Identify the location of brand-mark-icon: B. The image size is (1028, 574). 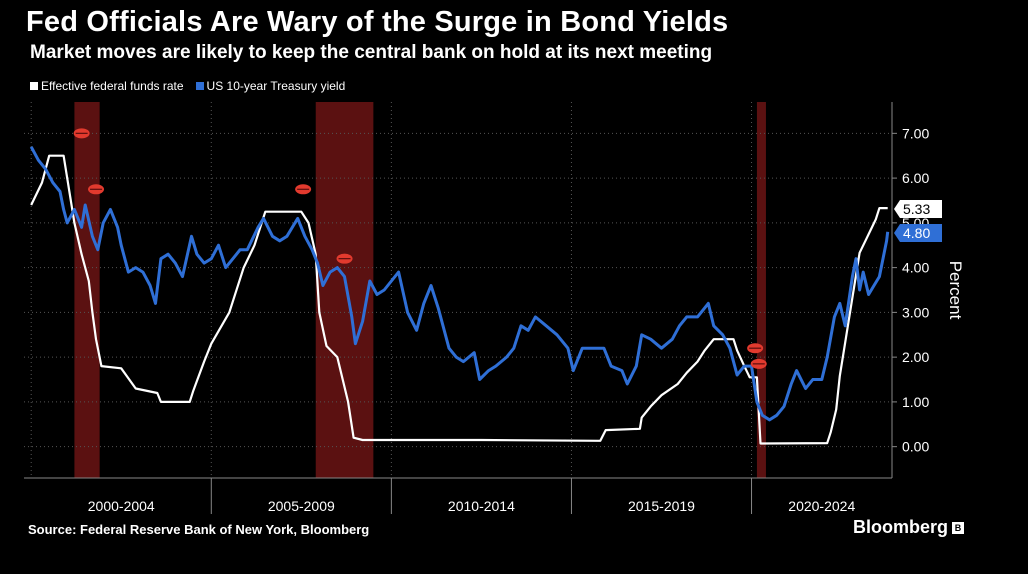
(958, 527).